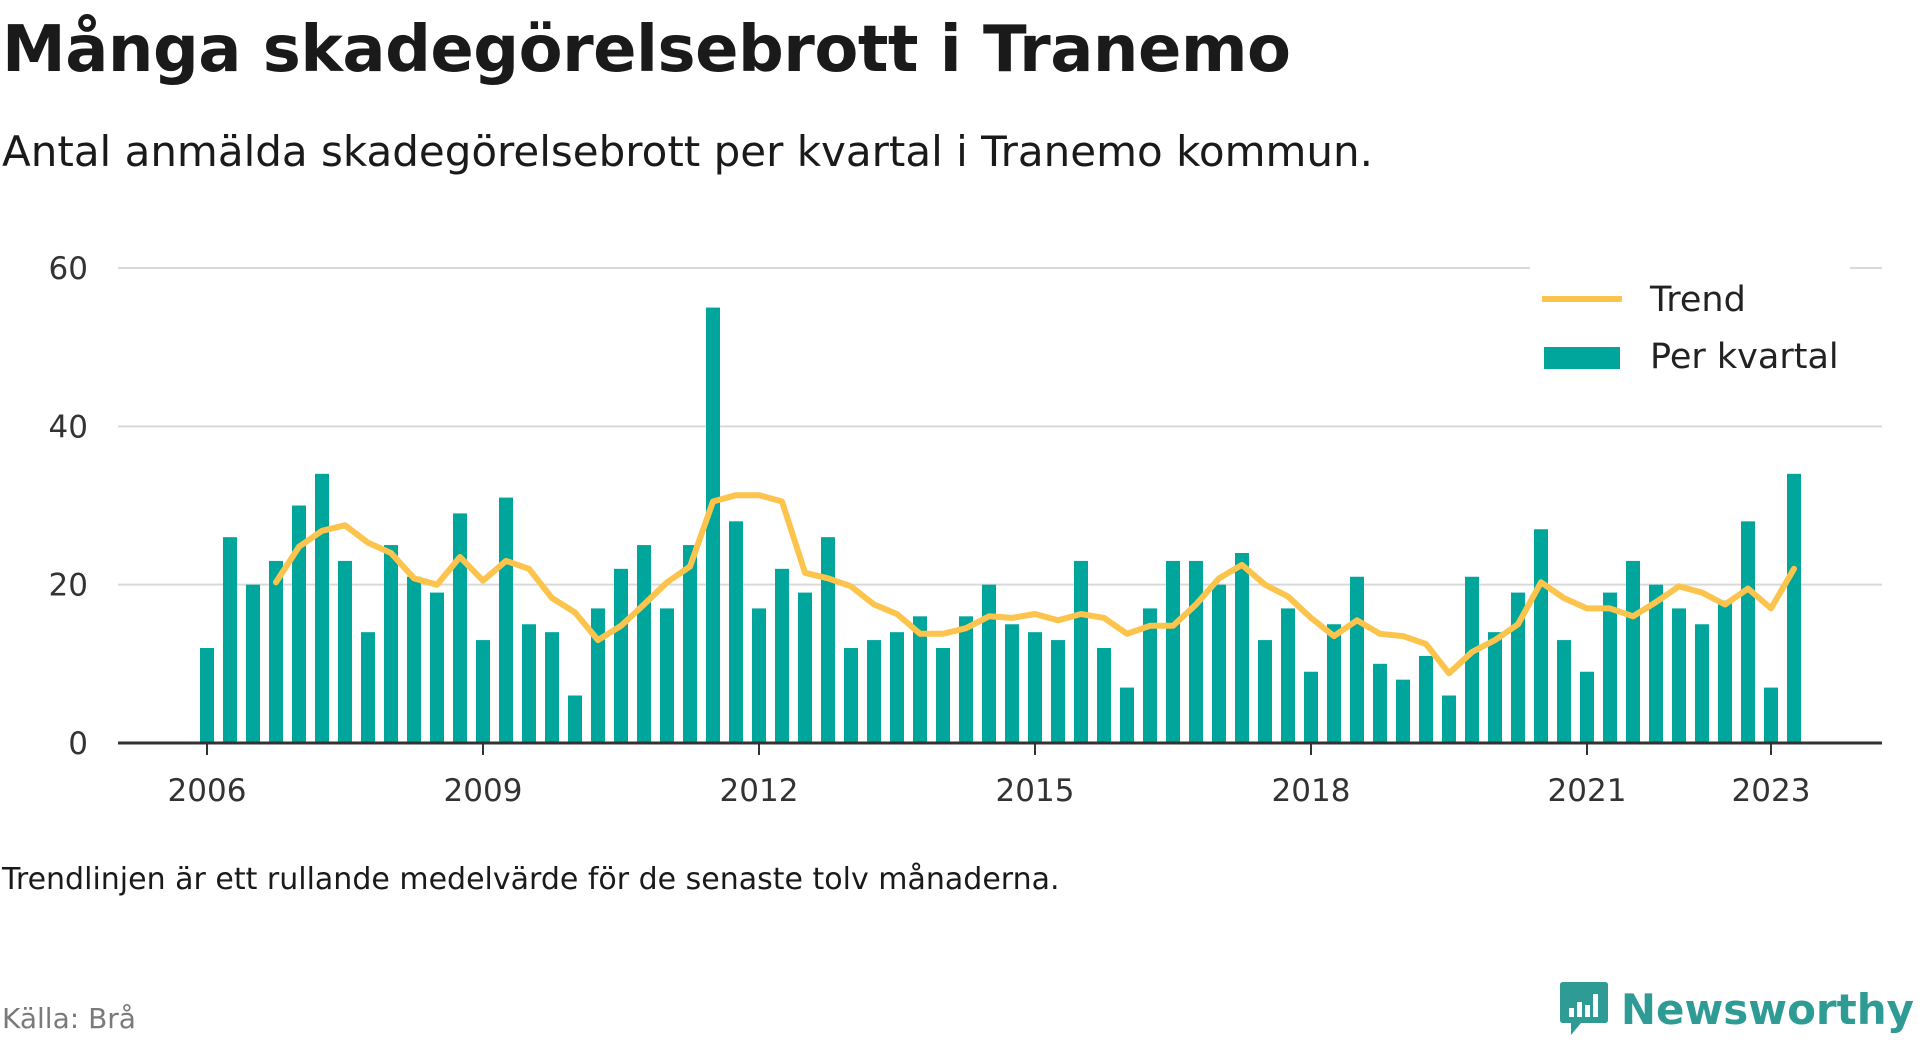 The image size is (1920, 1040). What do you see at coordinates (1150, 675) in the screenshot?
I see `bar-2016Q2` at bounding box center [1150, 675].